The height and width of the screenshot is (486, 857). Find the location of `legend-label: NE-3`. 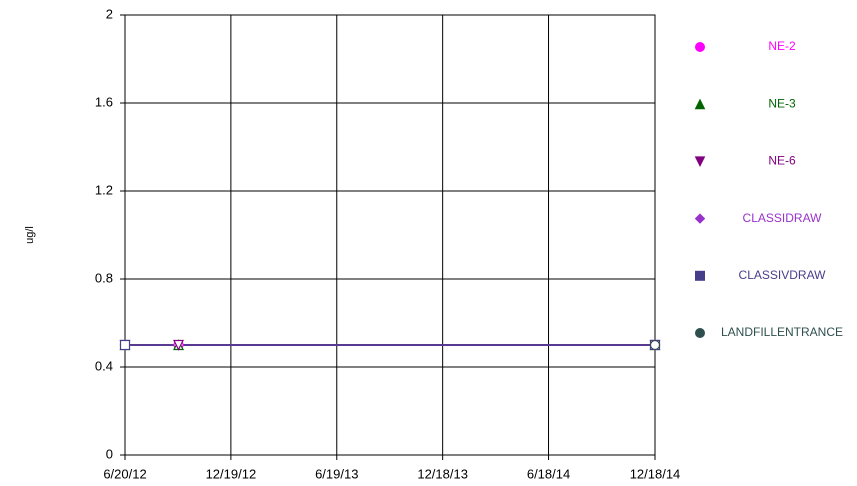

legend-label: NE-3 is located at coordinates (782, 103).